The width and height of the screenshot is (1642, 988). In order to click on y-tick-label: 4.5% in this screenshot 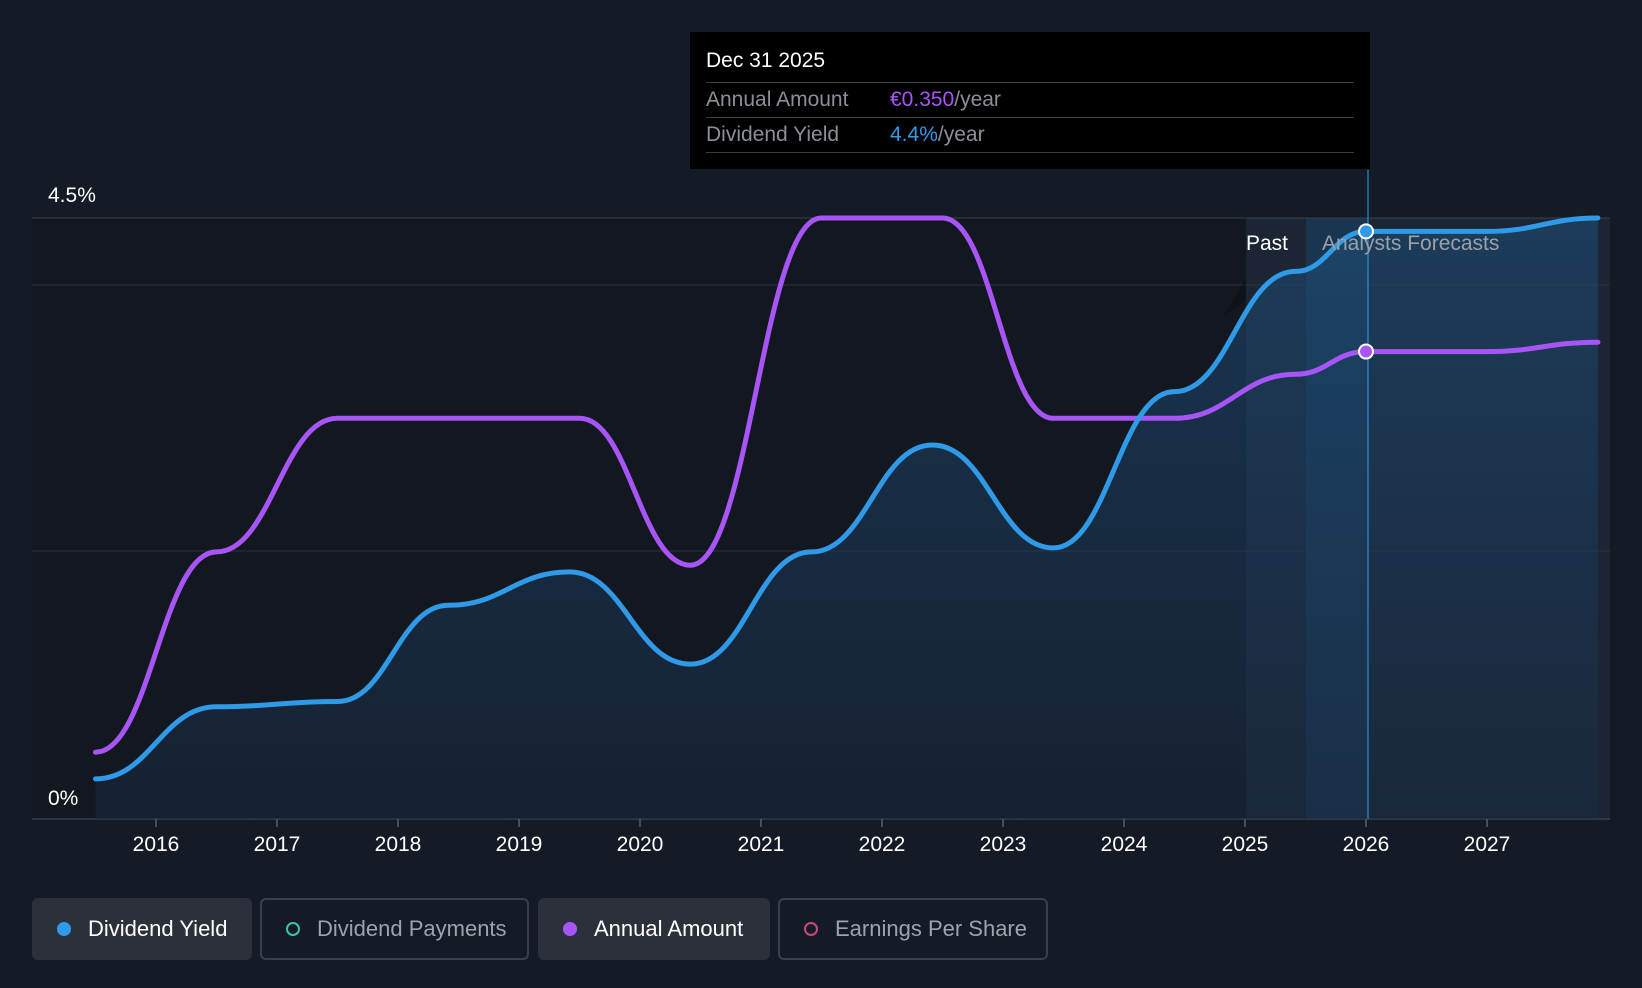, I will do `click(72, 195)`.